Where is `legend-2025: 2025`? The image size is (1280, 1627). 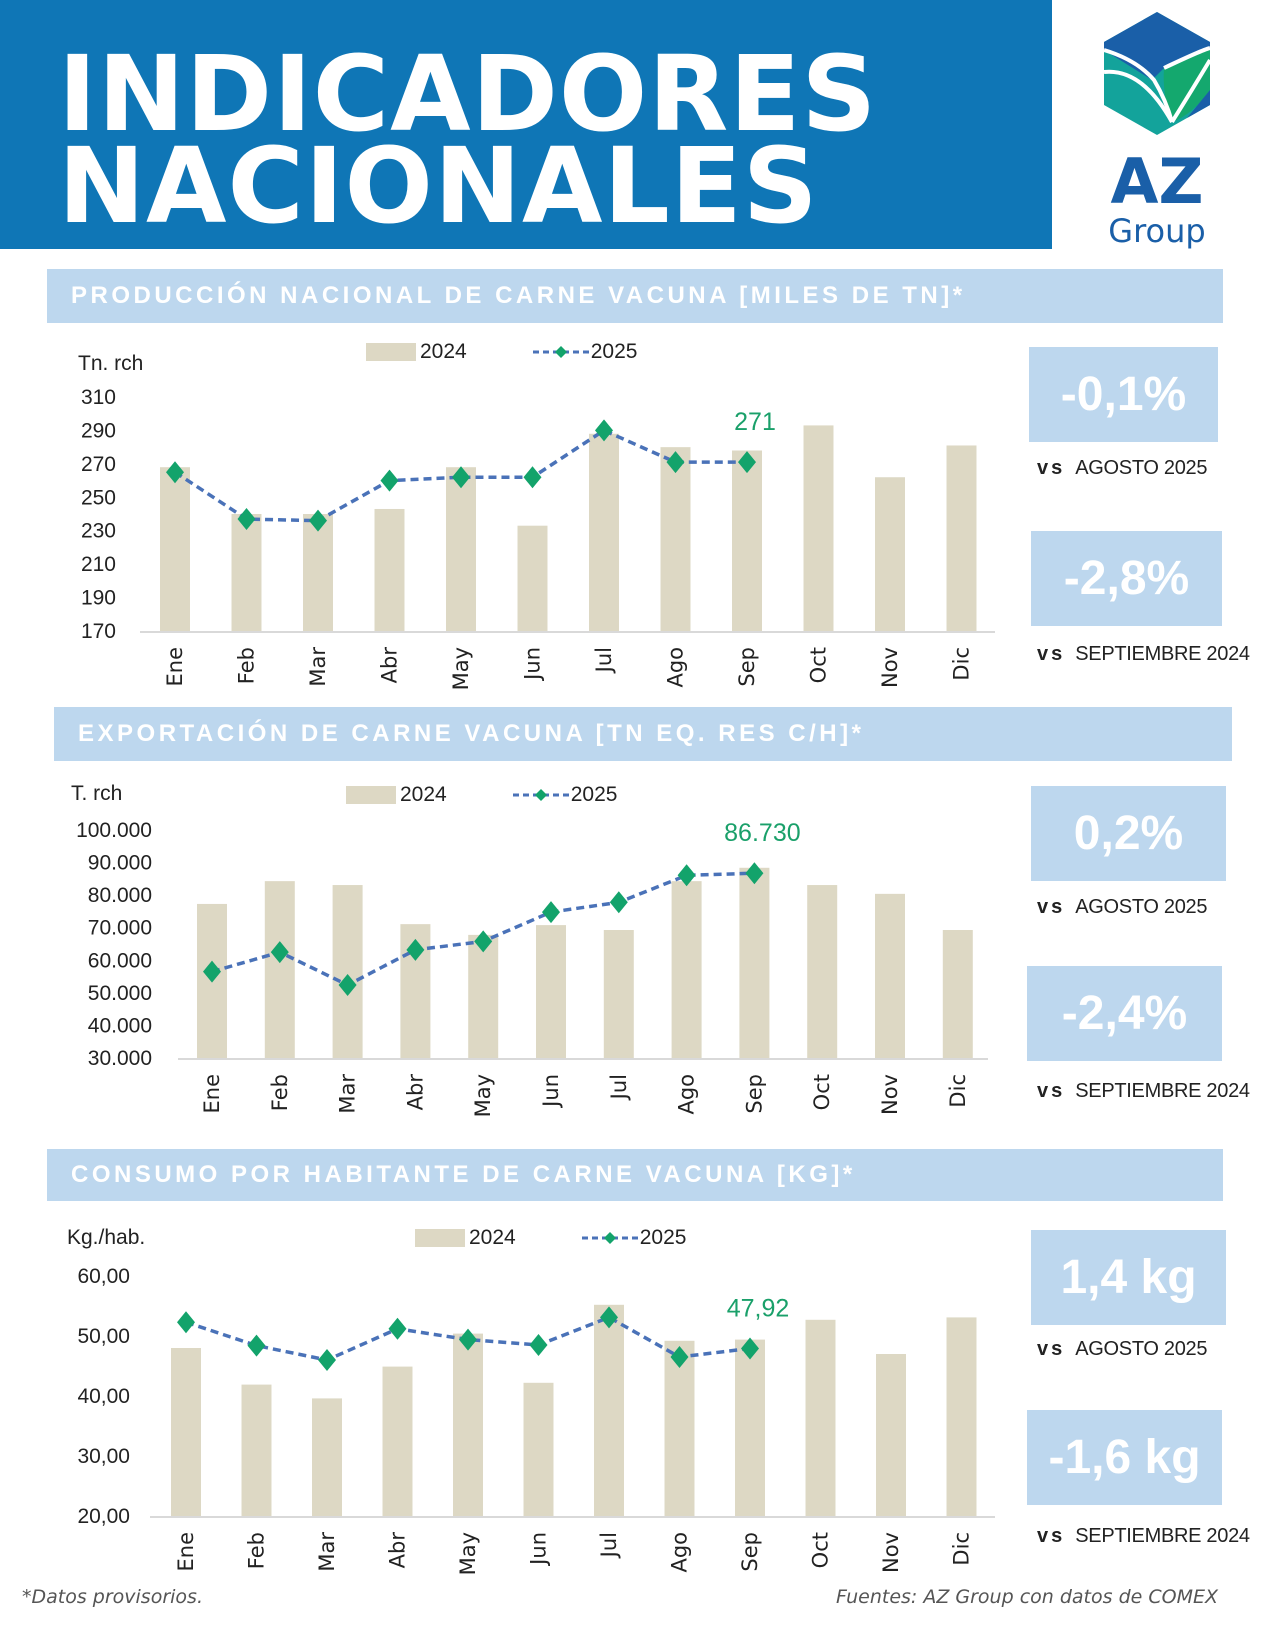 legend-2025: 2025 is located at coordinates (614, 351).